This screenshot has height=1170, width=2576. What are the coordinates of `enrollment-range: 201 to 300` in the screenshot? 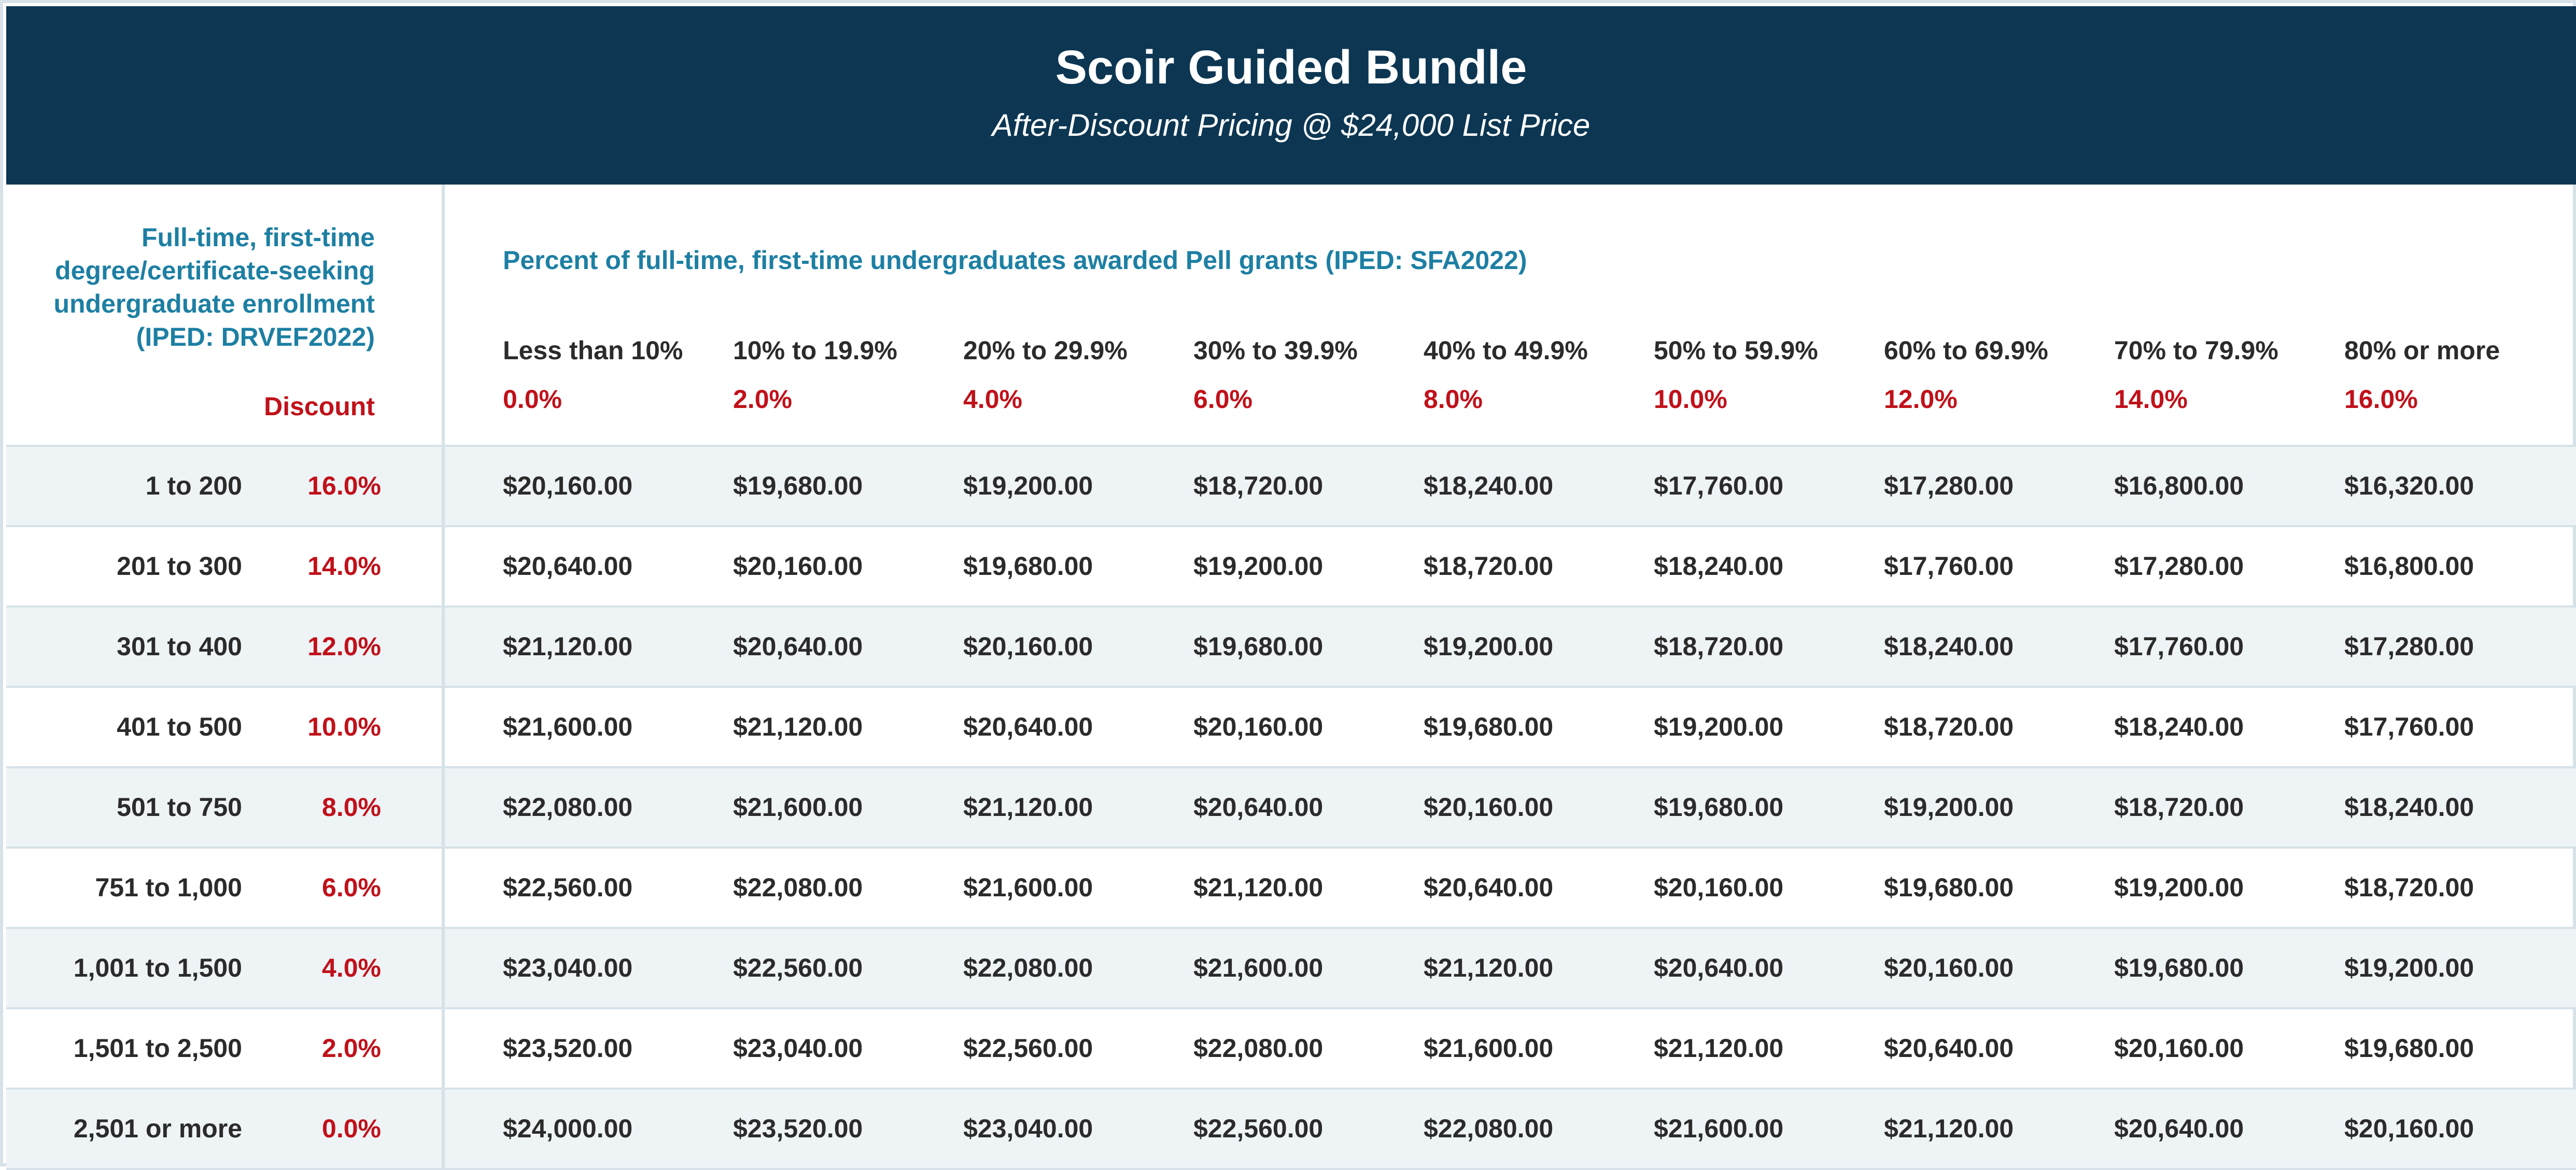 It's located at (179, 566).